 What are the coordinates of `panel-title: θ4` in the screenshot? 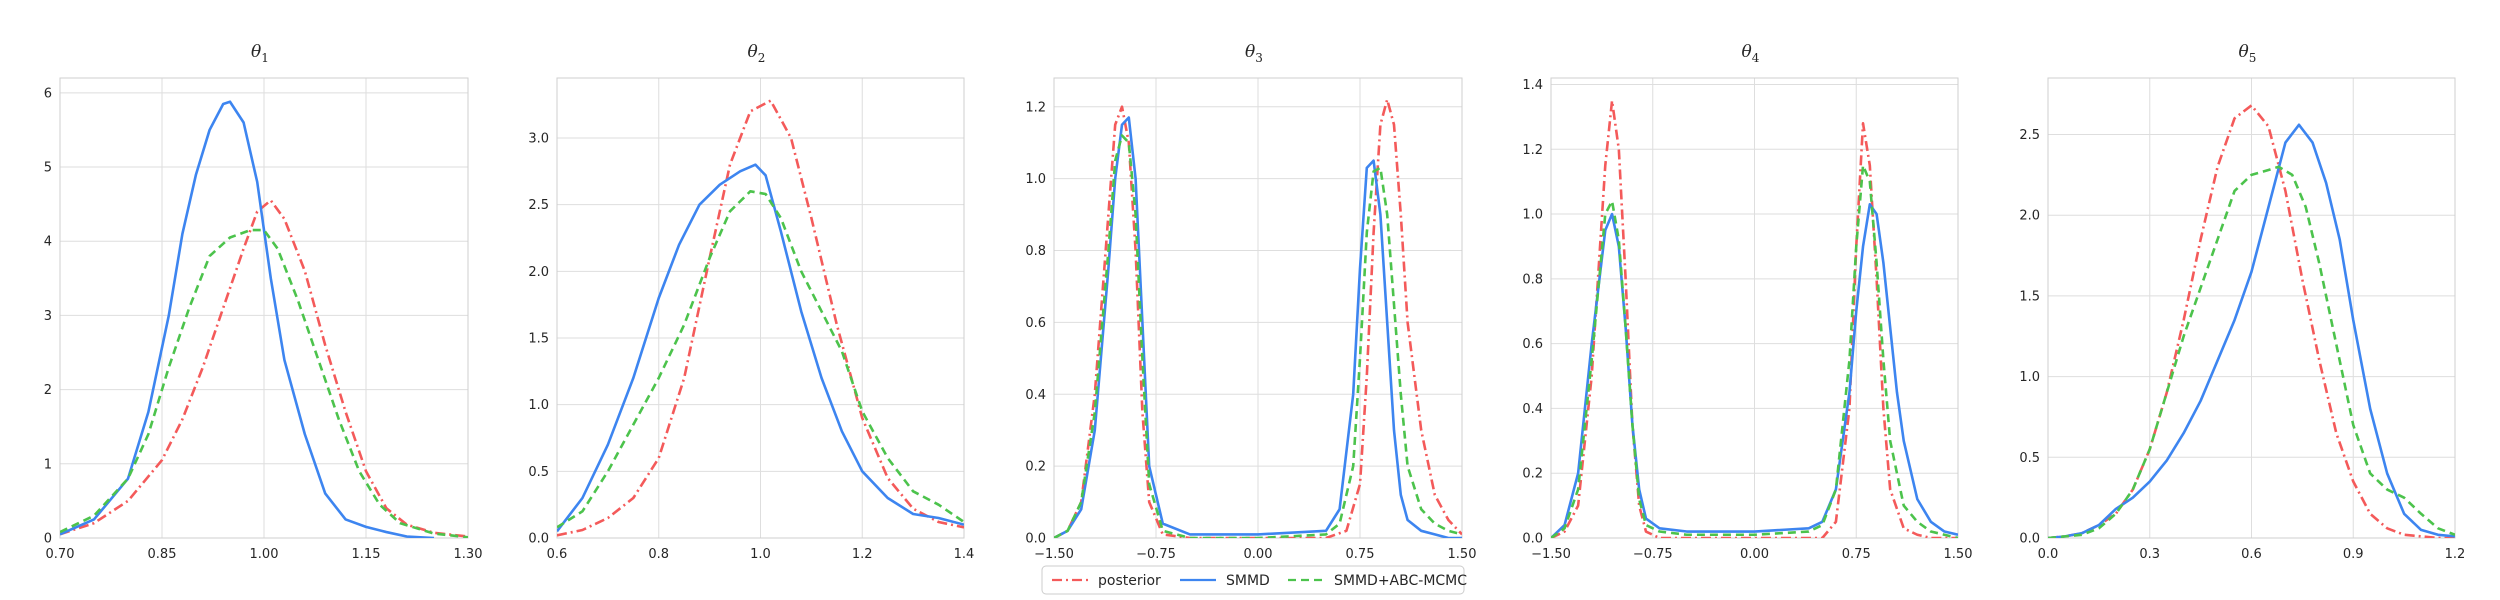 It's located at (1751, 53).